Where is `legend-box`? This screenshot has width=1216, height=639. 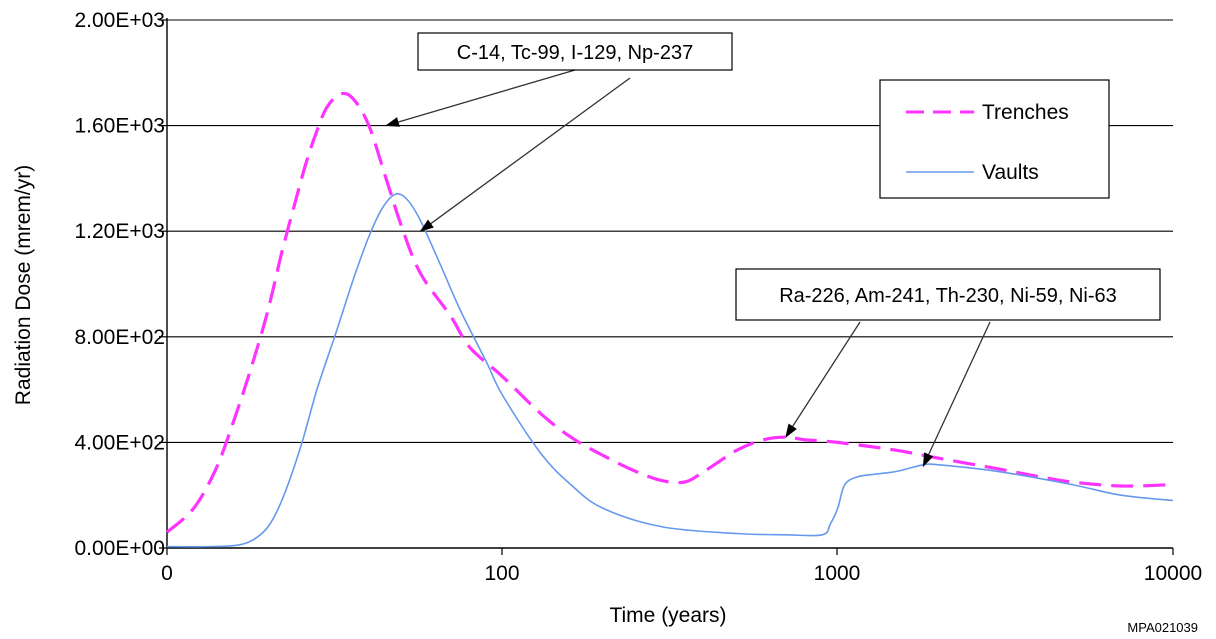 legend-box is located at coordinates (994, 139).